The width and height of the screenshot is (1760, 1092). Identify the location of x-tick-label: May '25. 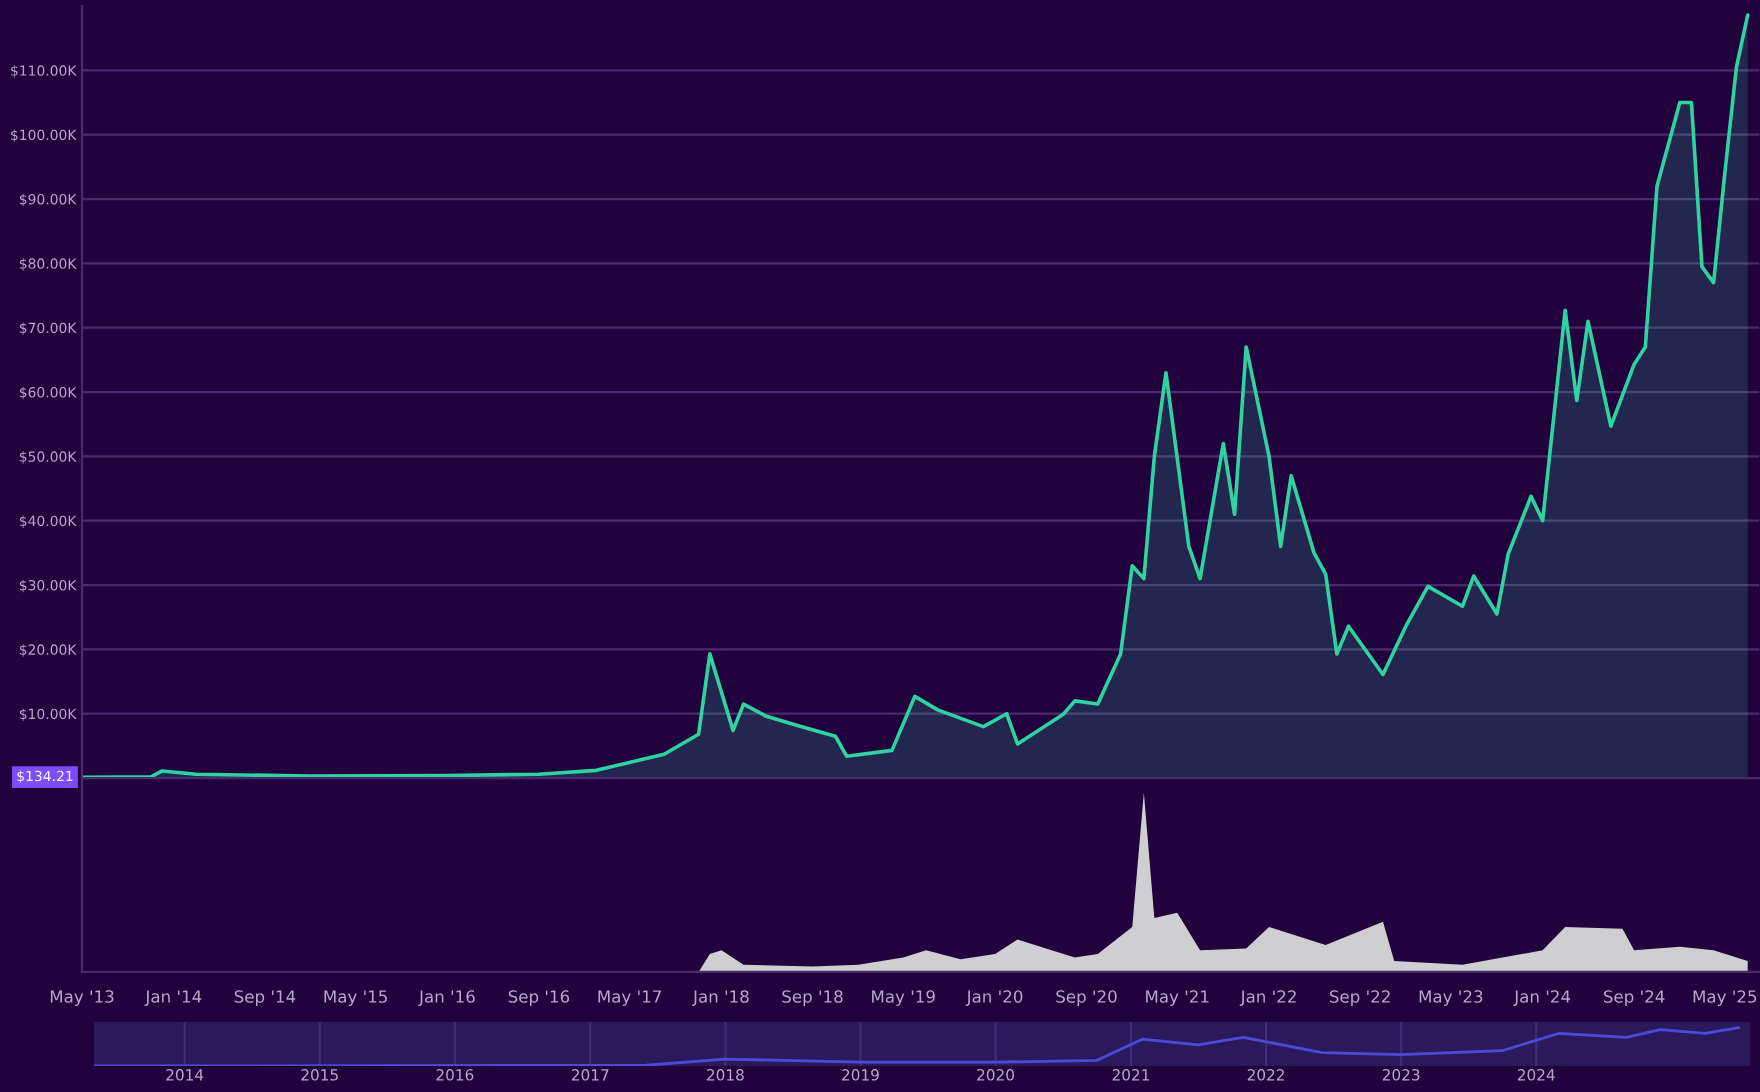
(1725, 998).